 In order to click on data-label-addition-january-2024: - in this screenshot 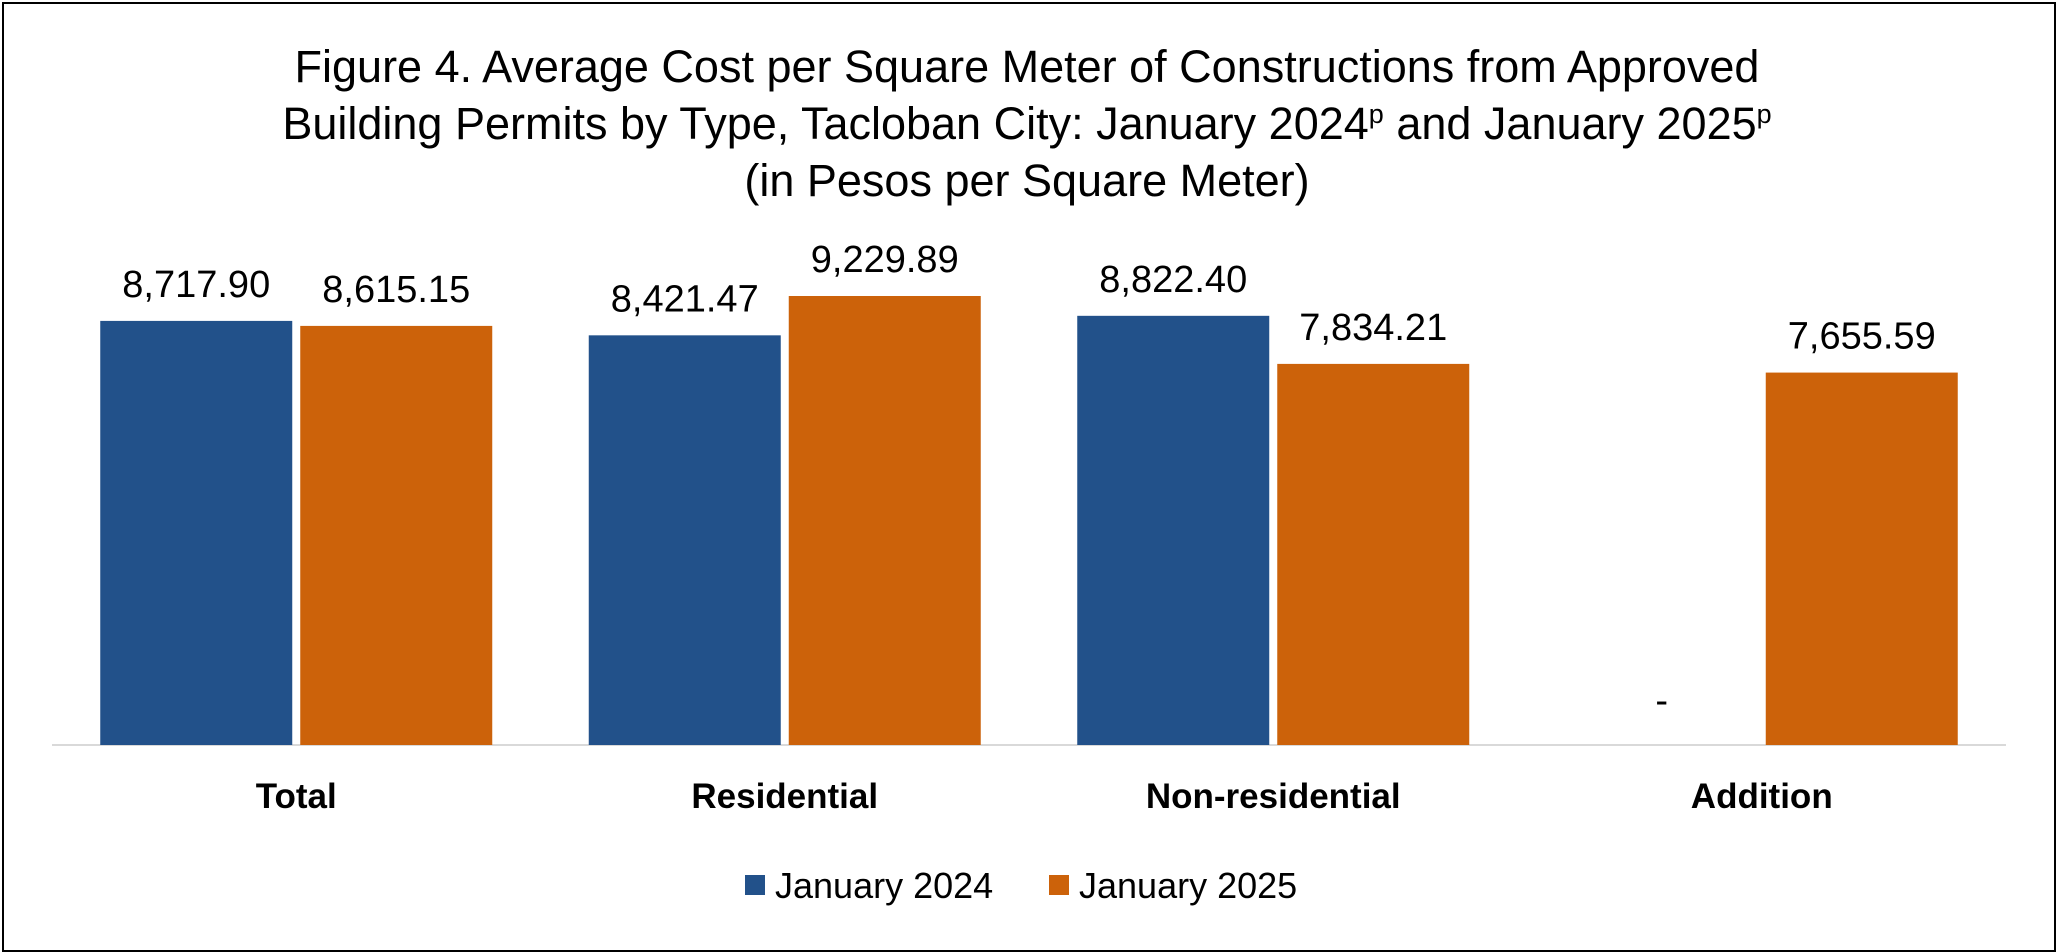, I will do `click(1661, 701)`.